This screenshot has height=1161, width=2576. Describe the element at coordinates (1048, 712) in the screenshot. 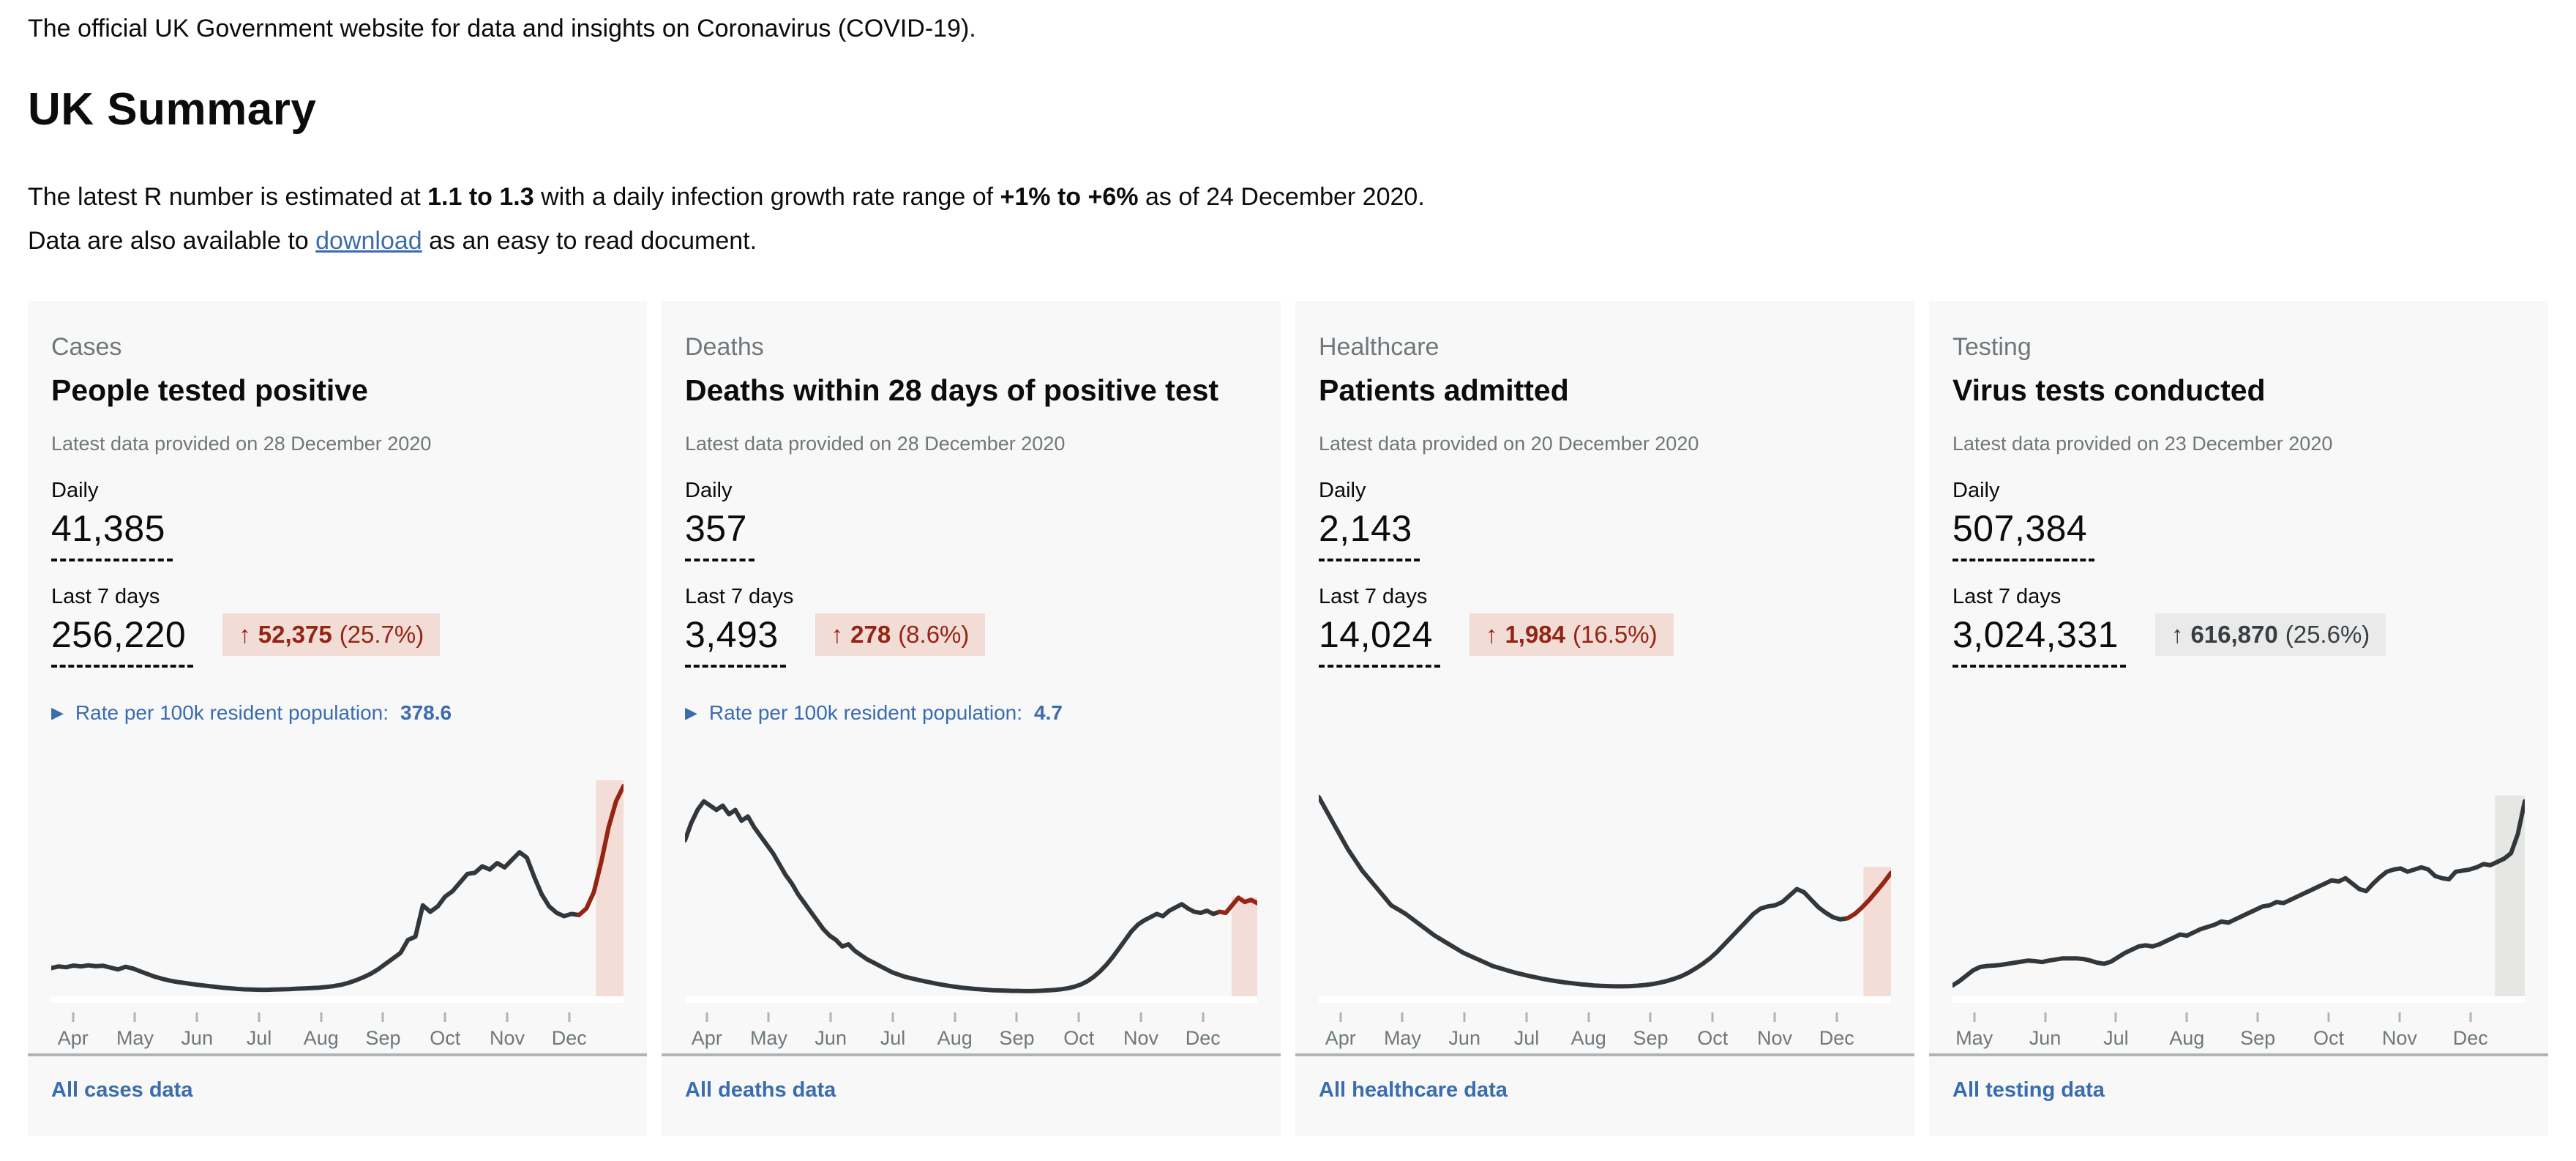

I see `rate-value: 4.7` at that location.